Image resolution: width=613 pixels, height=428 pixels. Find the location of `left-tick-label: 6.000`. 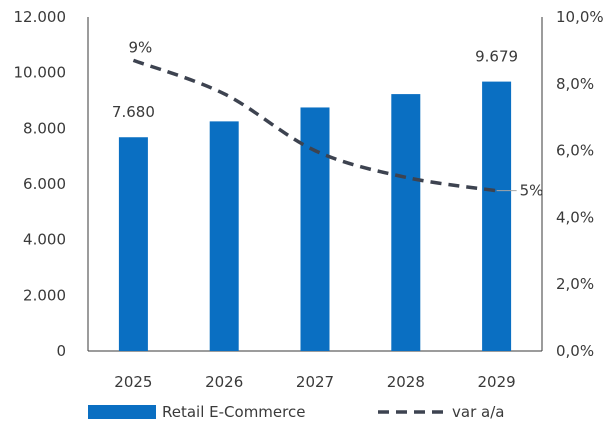

left-tick-label: 6.000 is located at coordinates (44, 184).